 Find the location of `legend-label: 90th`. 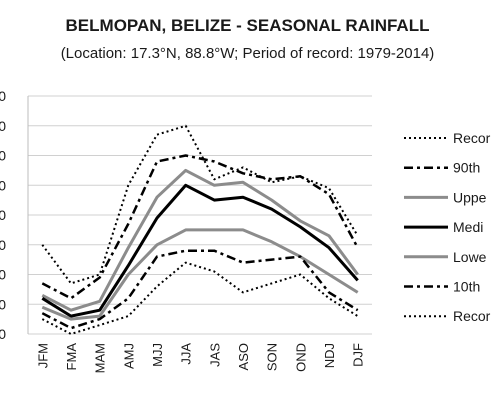

legend-label: 90th is located at coordinates (466, 168).